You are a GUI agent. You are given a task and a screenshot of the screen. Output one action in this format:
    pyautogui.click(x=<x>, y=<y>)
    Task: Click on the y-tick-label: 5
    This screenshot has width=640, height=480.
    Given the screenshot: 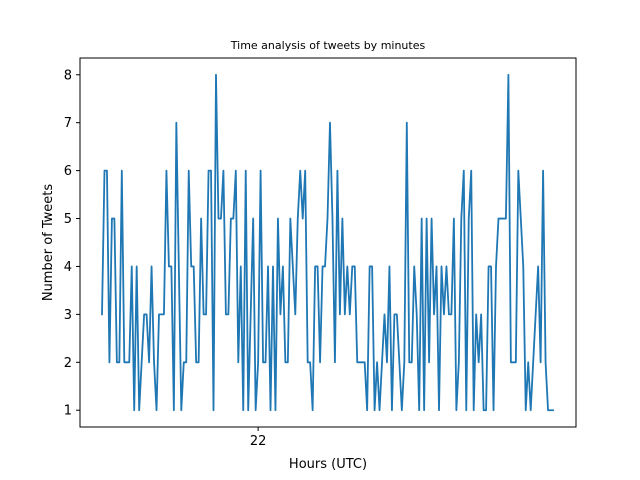 What is the action you would take?
    pyautogui.click(x=68, y=219)
    